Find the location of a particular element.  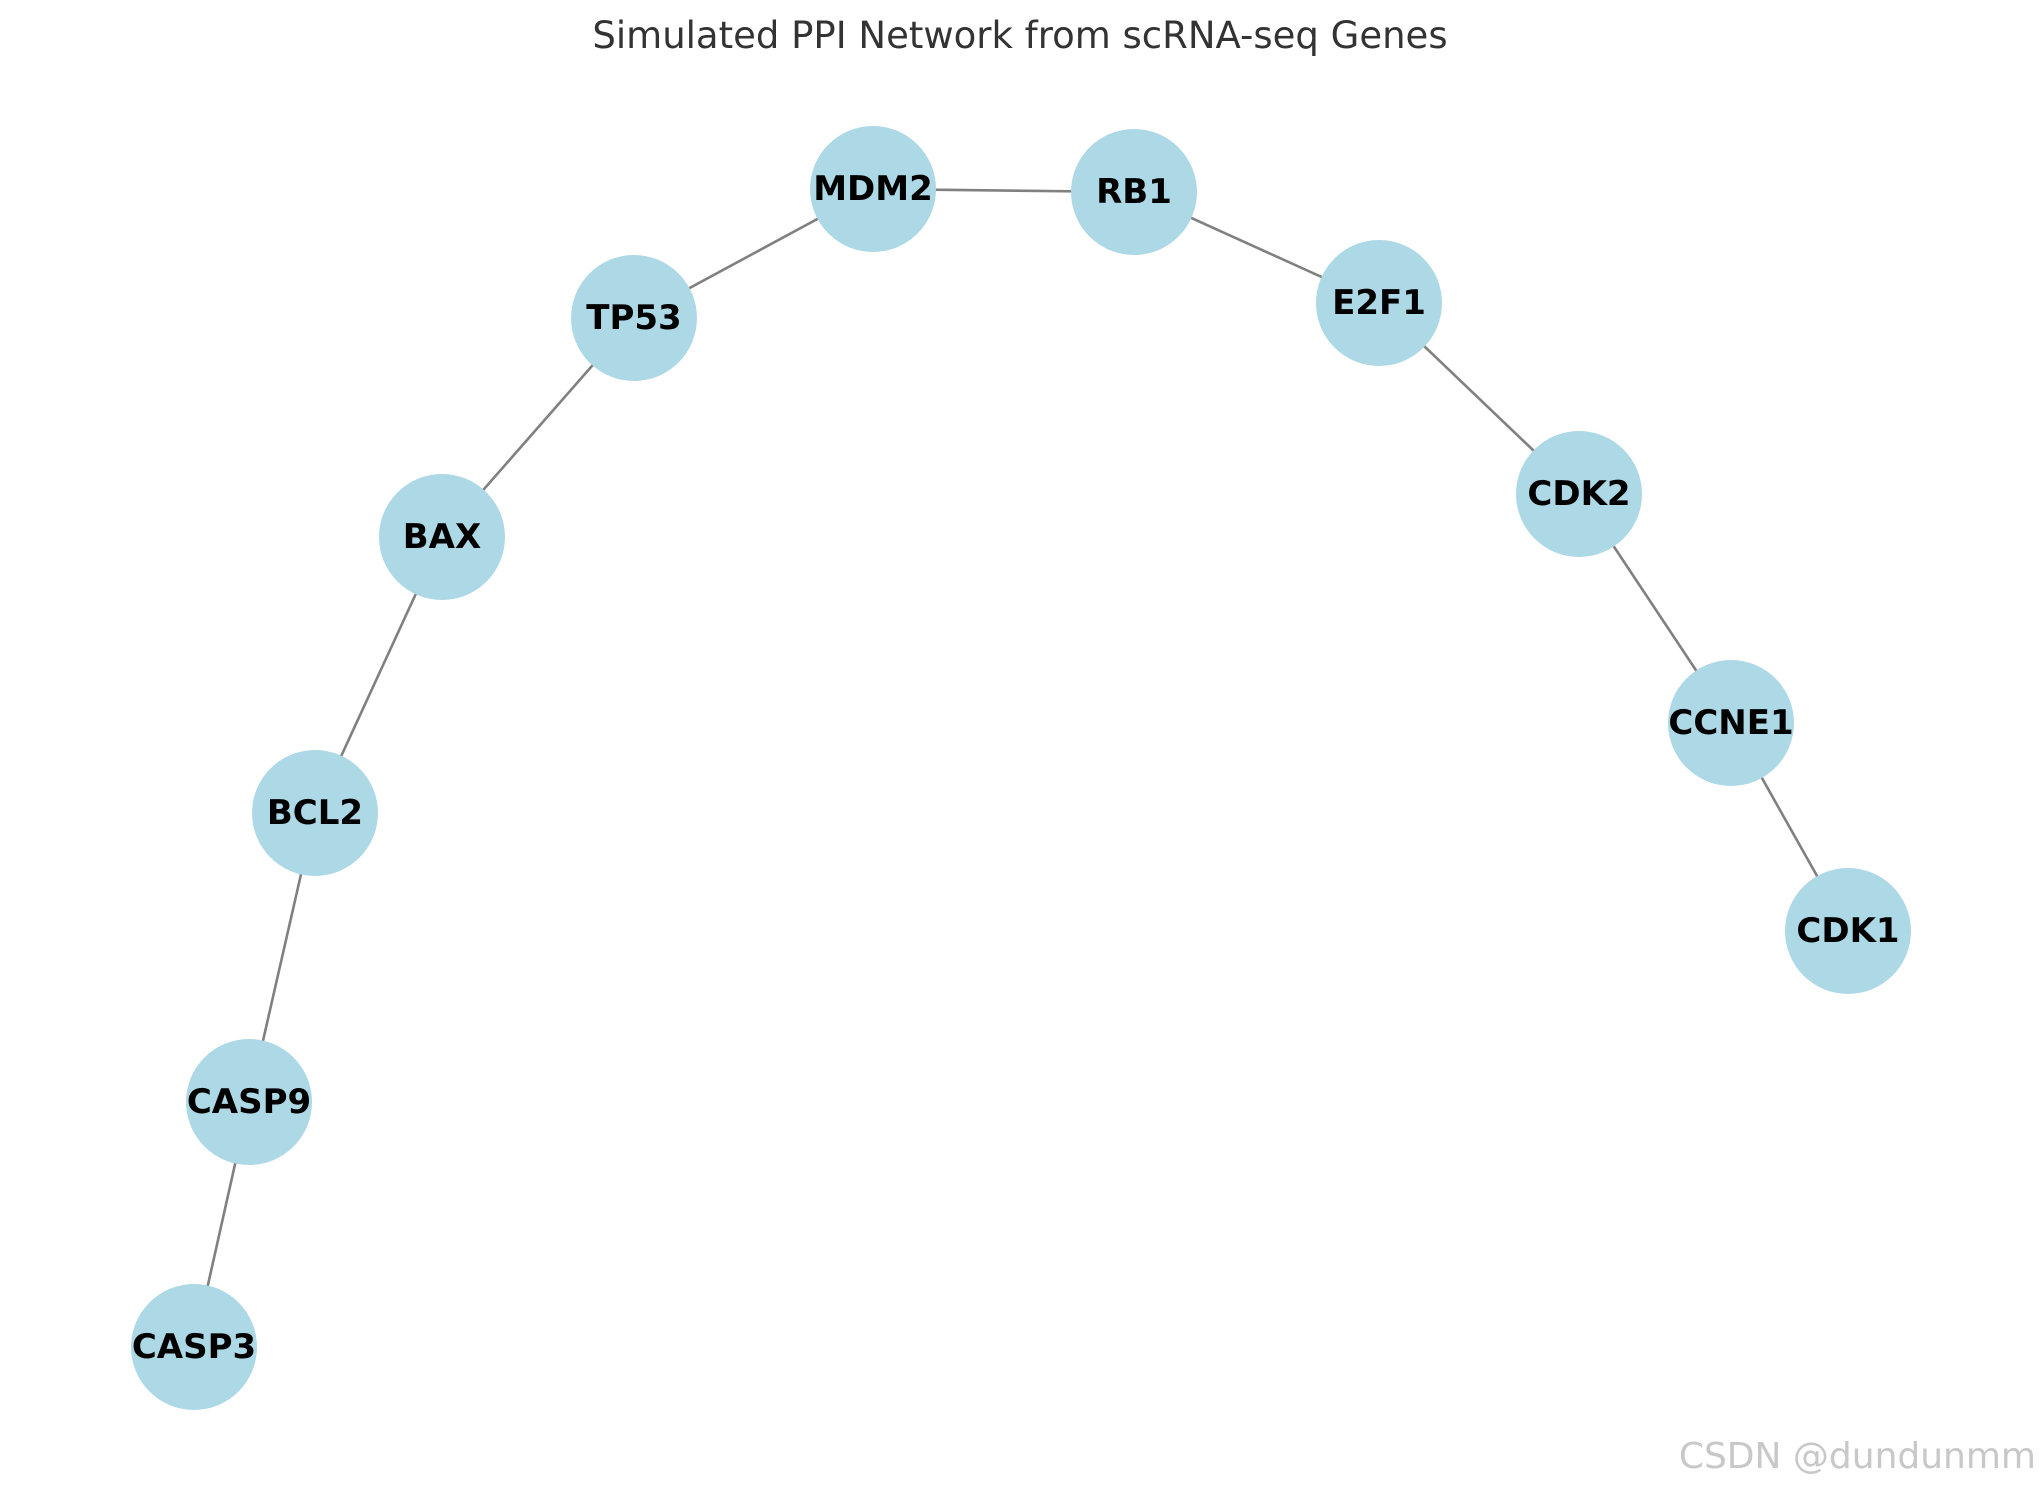

node-e2f1: E2F1 is located at coordinates (1379, 303).